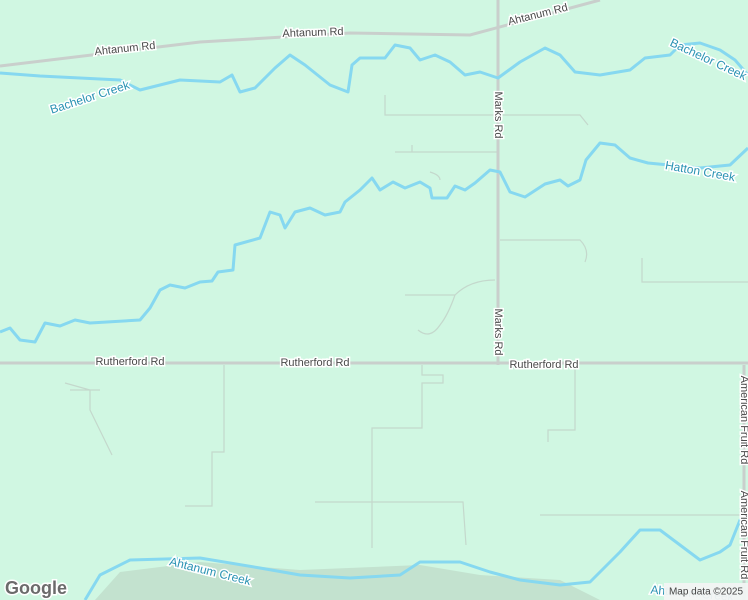 This screenshot has width=748, height=600. I want to click on road-label: Ahtanum Rd, so click(313, 33).